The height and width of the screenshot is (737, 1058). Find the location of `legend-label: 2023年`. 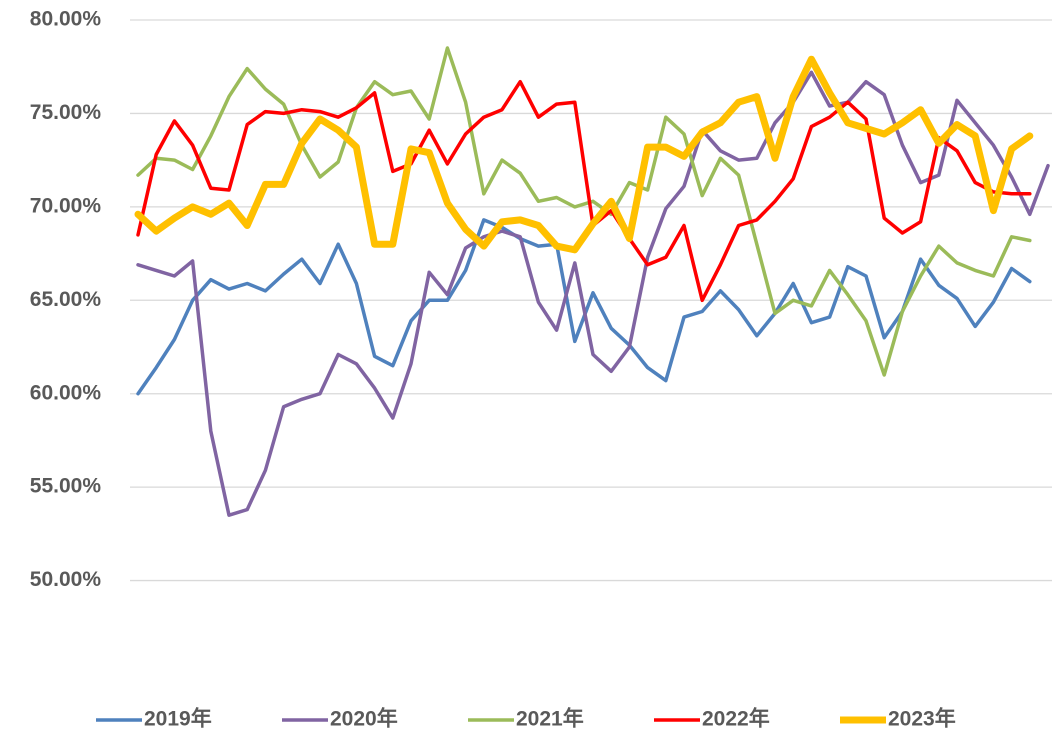

legend-label: 2023年 is located at coordinates (922, 719).